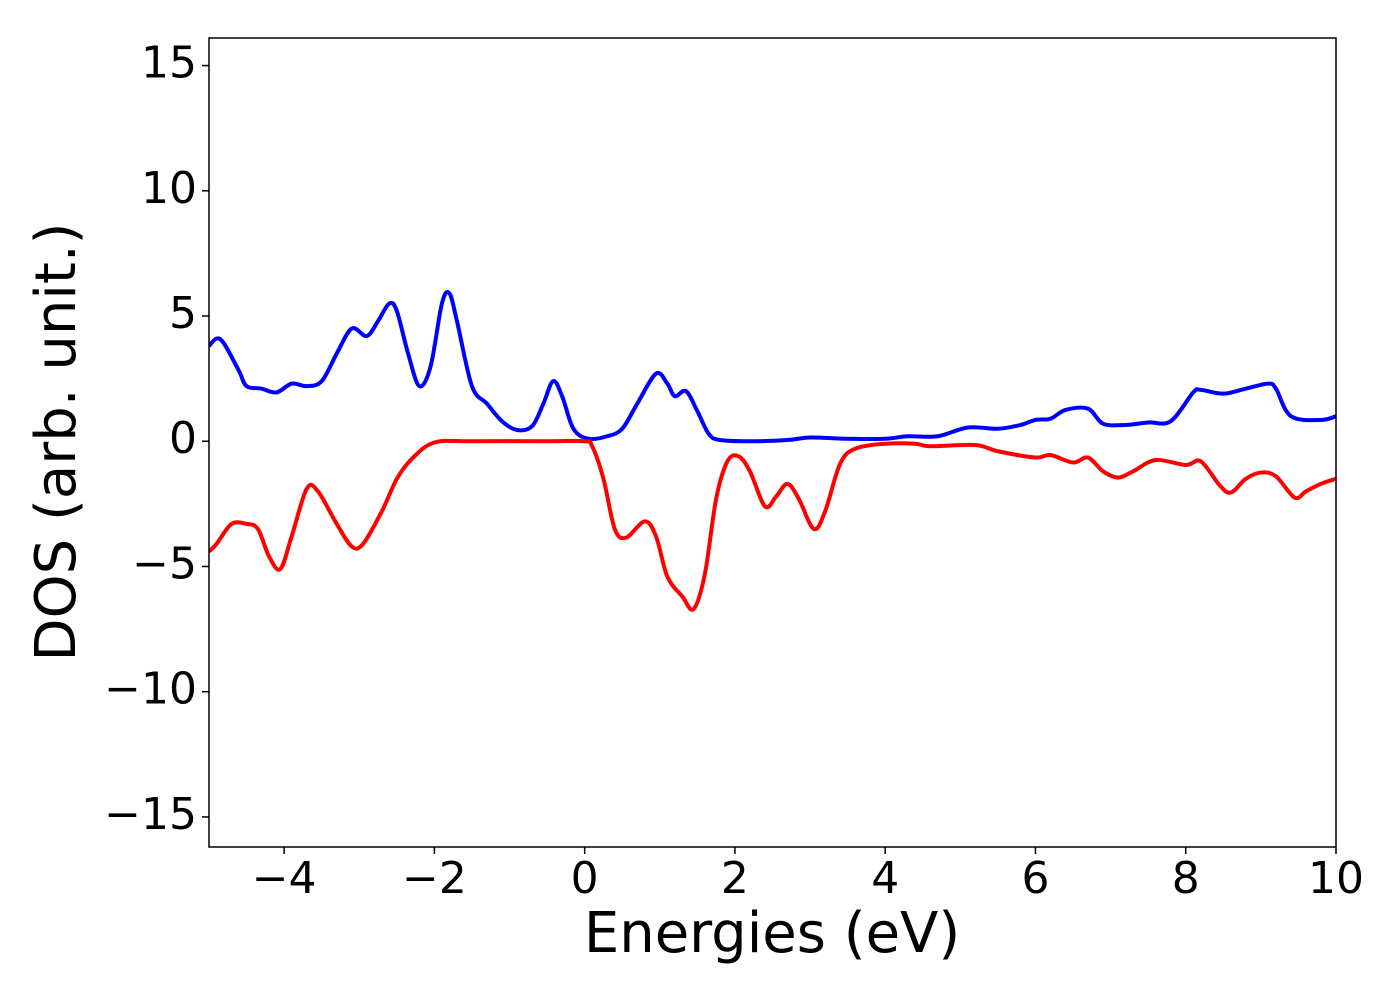 This screenshot has height=1000, width=1400. Describe the element at coordinates (885, 878) in the screenshot. I see `x-tick-label: 4` at that location.